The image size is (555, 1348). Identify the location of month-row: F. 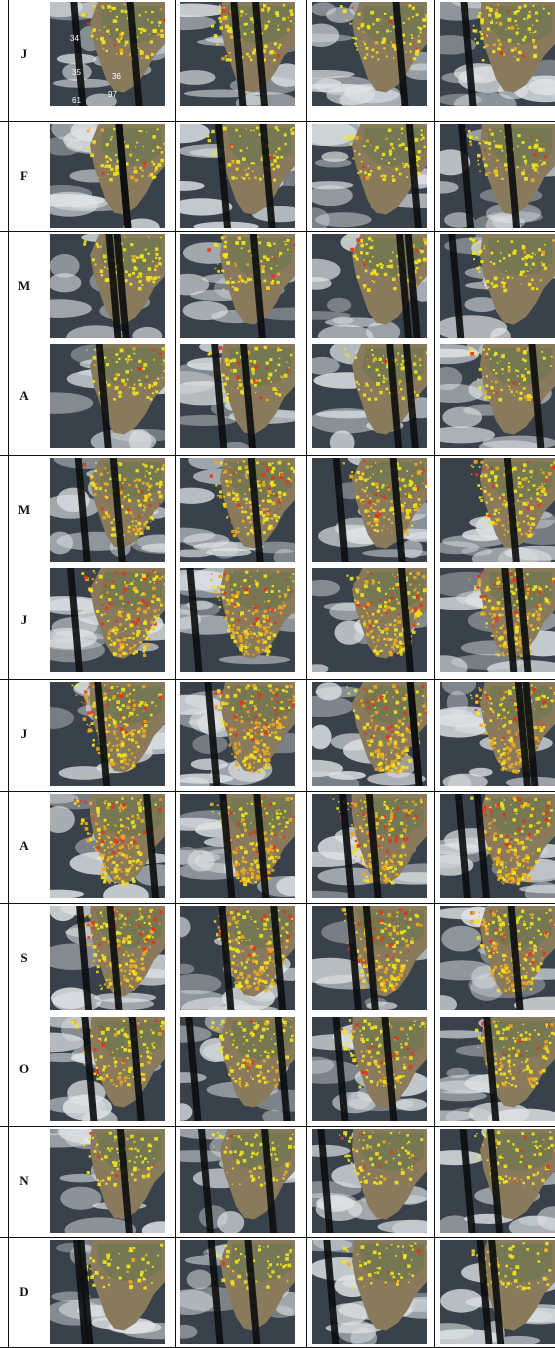
(277, 176).